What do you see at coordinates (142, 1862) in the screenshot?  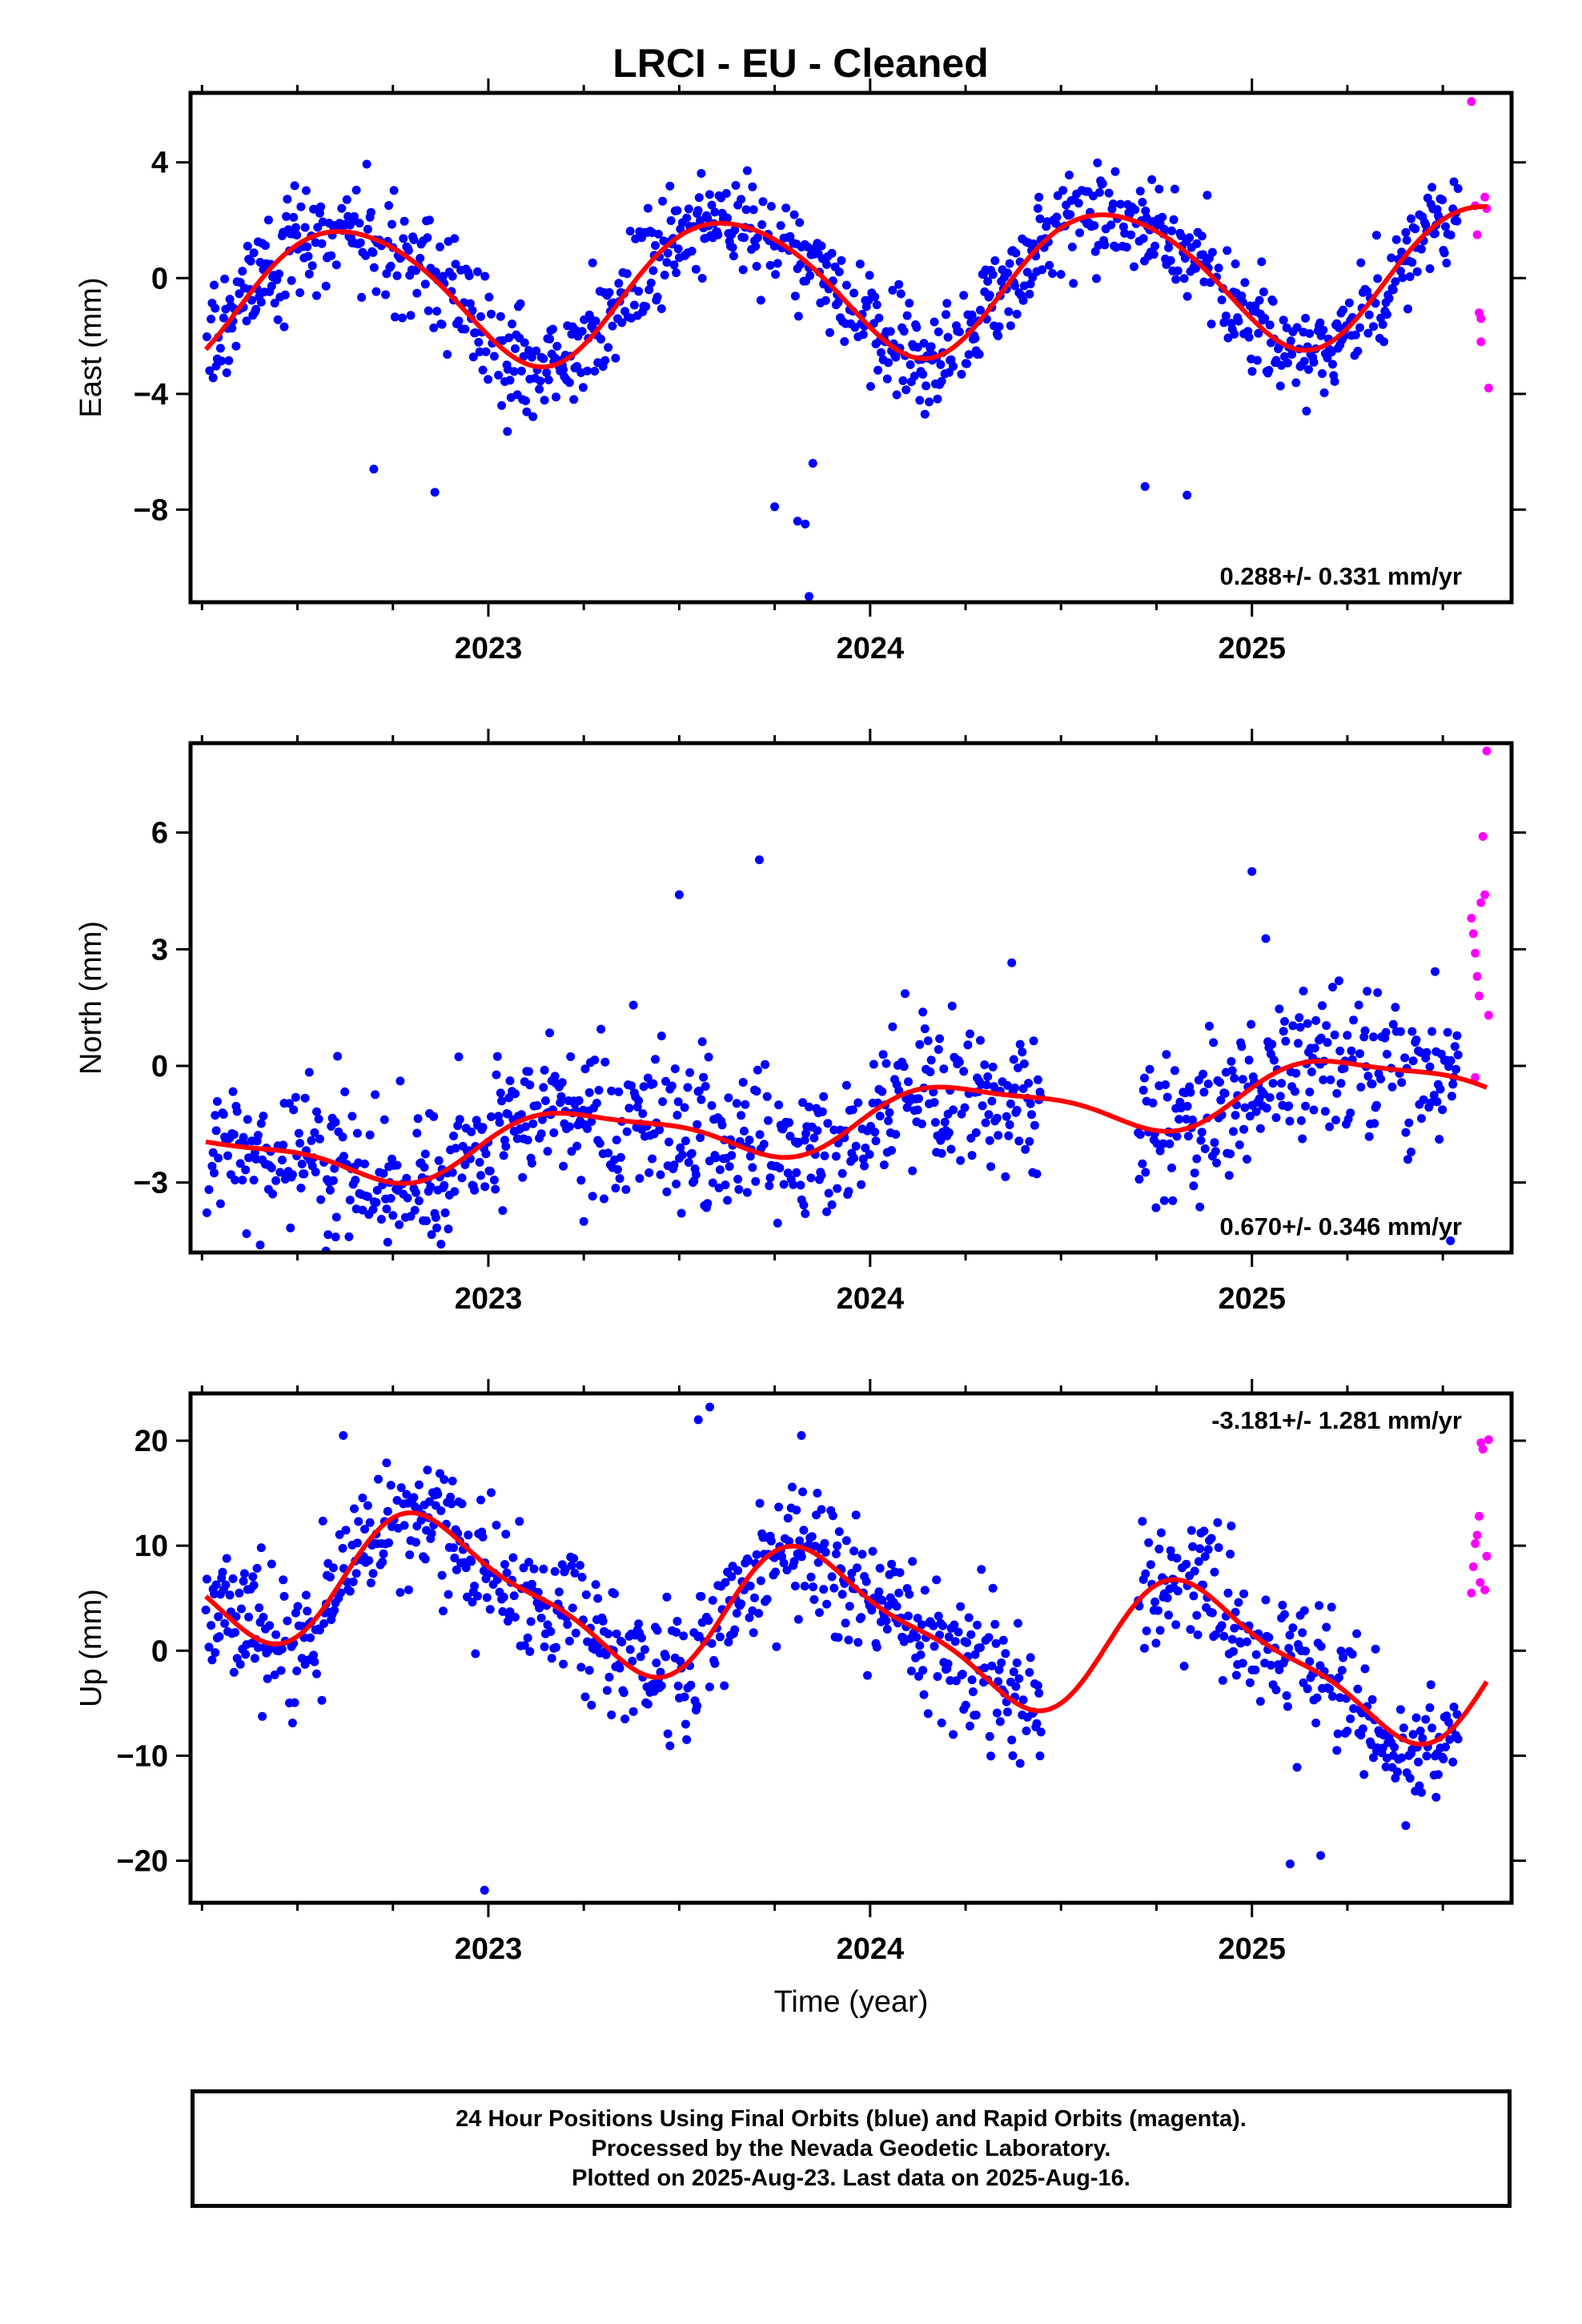 I see `y-tick-label: −20` at bounding box center [142, 1862].